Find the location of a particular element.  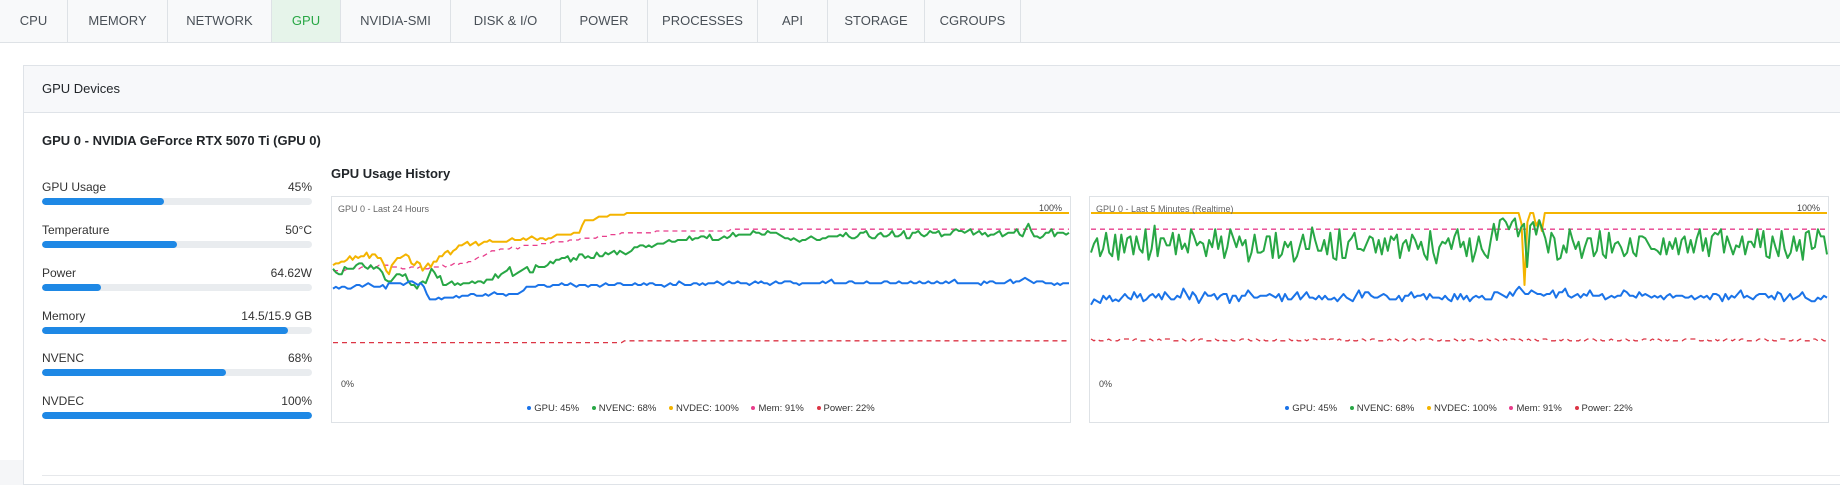

section-divider is located at coordinates (941, 475).